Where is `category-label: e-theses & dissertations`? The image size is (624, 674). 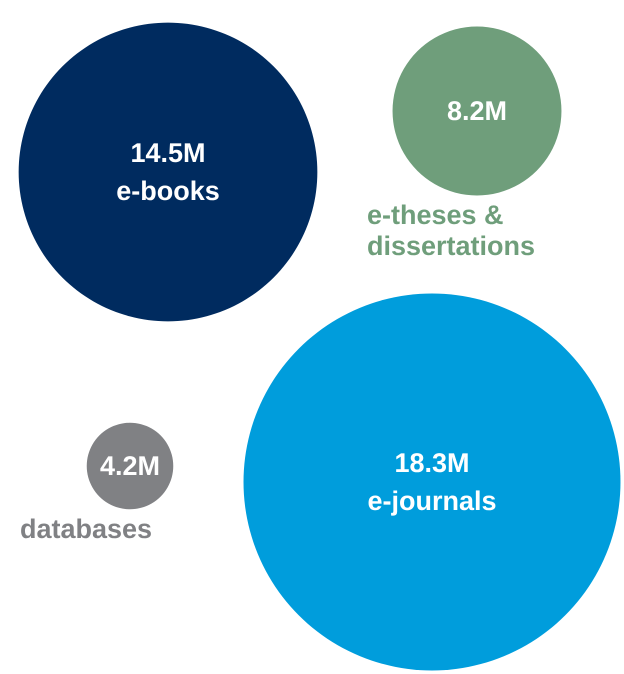 category-label: e-theses & dissertations is located at coordinates (451, 230).